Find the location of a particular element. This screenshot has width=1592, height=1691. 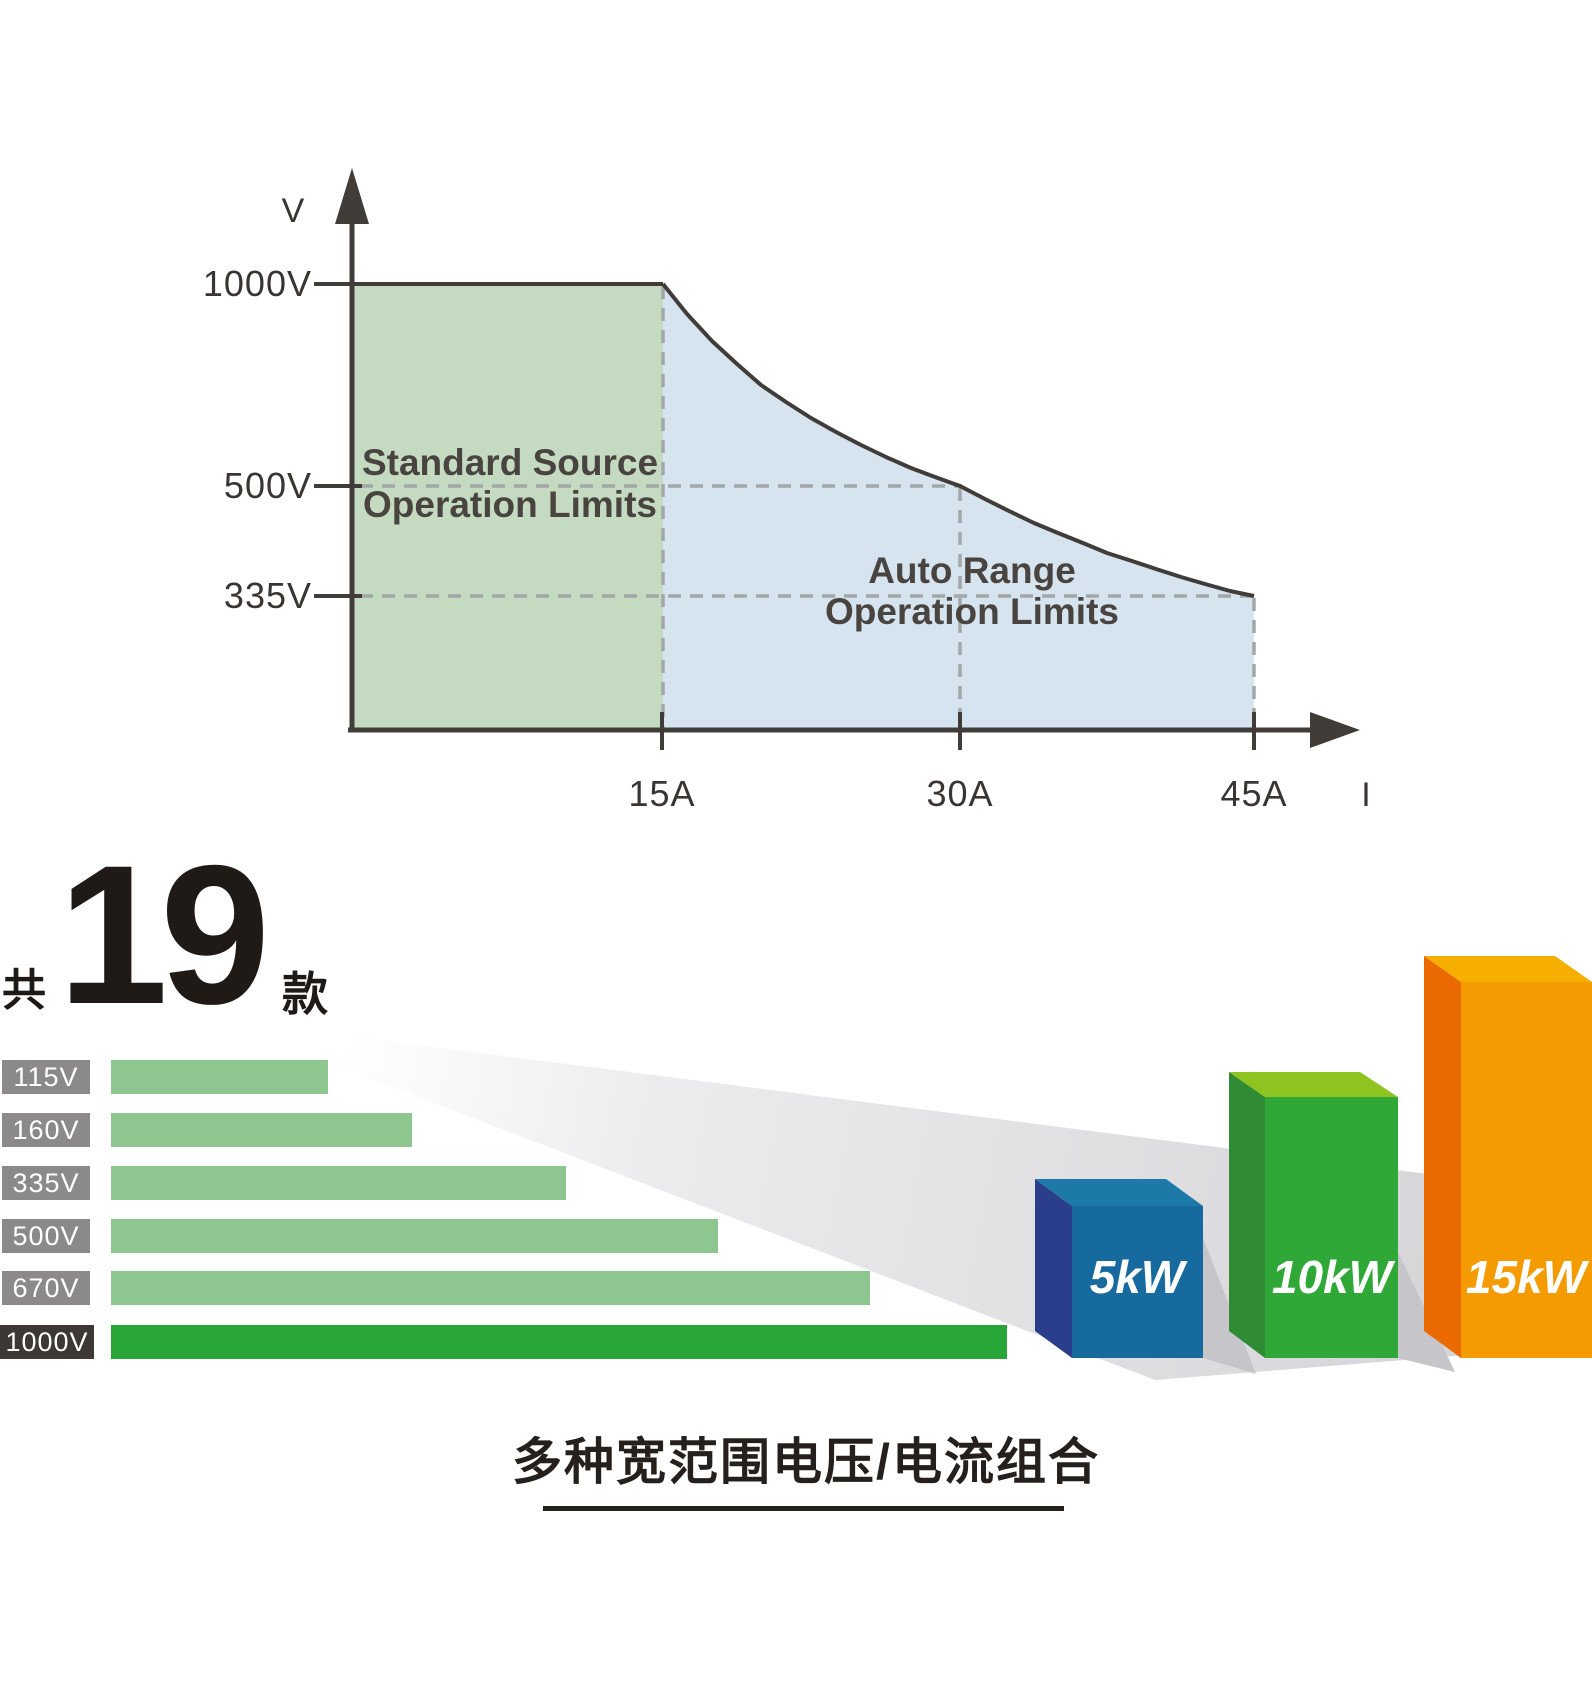

box-5kw: 5kW is located at coordinates (1119, 1268).